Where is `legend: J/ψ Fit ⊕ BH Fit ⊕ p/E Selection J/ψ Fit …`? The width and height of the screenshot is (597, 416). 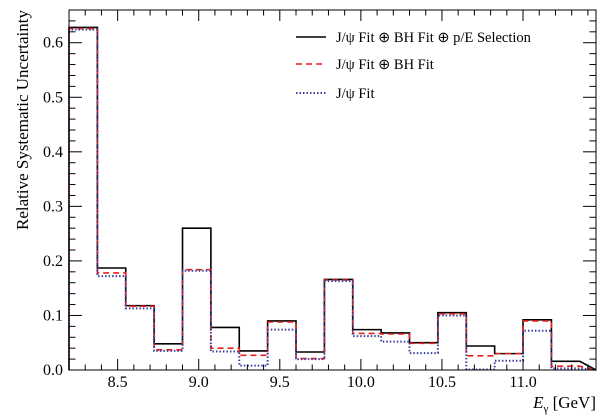 legend: J/ψ Fit ⊕ BH Fit ⊕ p/E Selection J/ψ Fit … is located at coordinates (414, 66).